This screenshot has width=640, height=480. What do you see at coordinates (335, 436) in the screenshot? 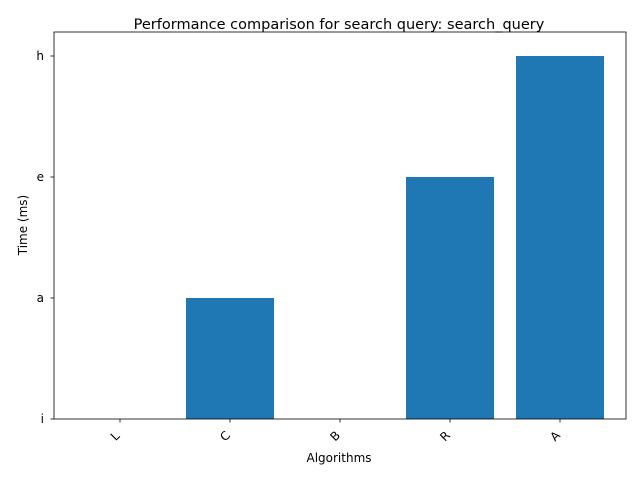
I see `x-tick-label: B` at bounding box center [335, 436].